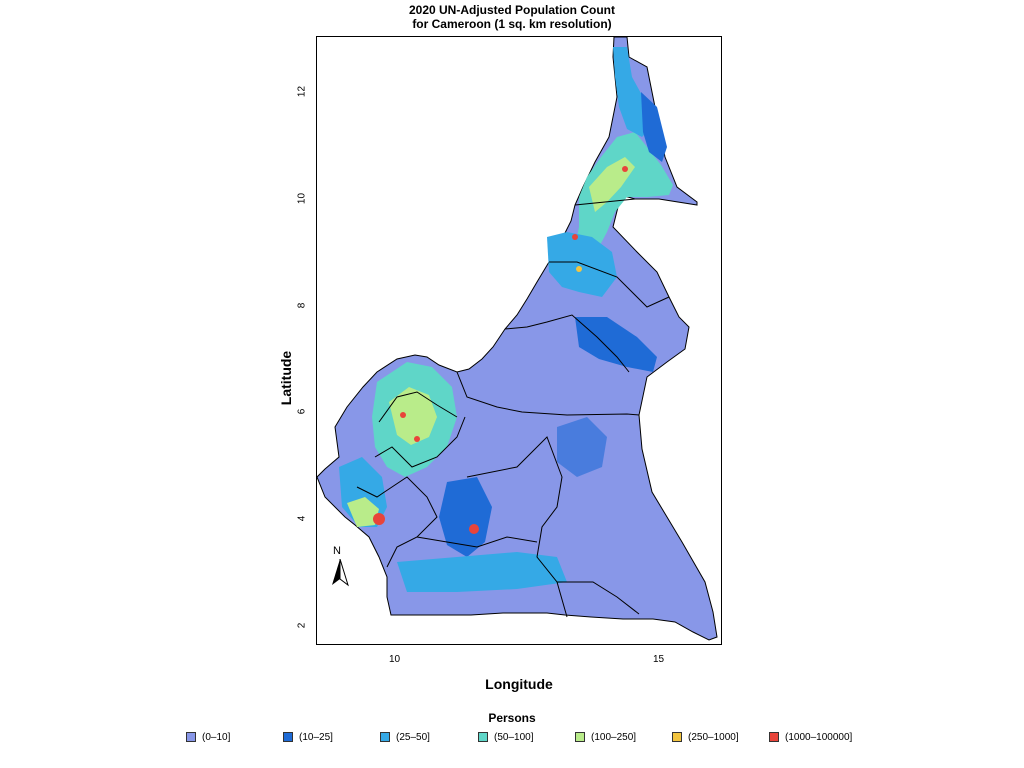 This screenshot has height=768, width=1024. I want to click on legend-item-50-100: (50–100], so click(505, 737).